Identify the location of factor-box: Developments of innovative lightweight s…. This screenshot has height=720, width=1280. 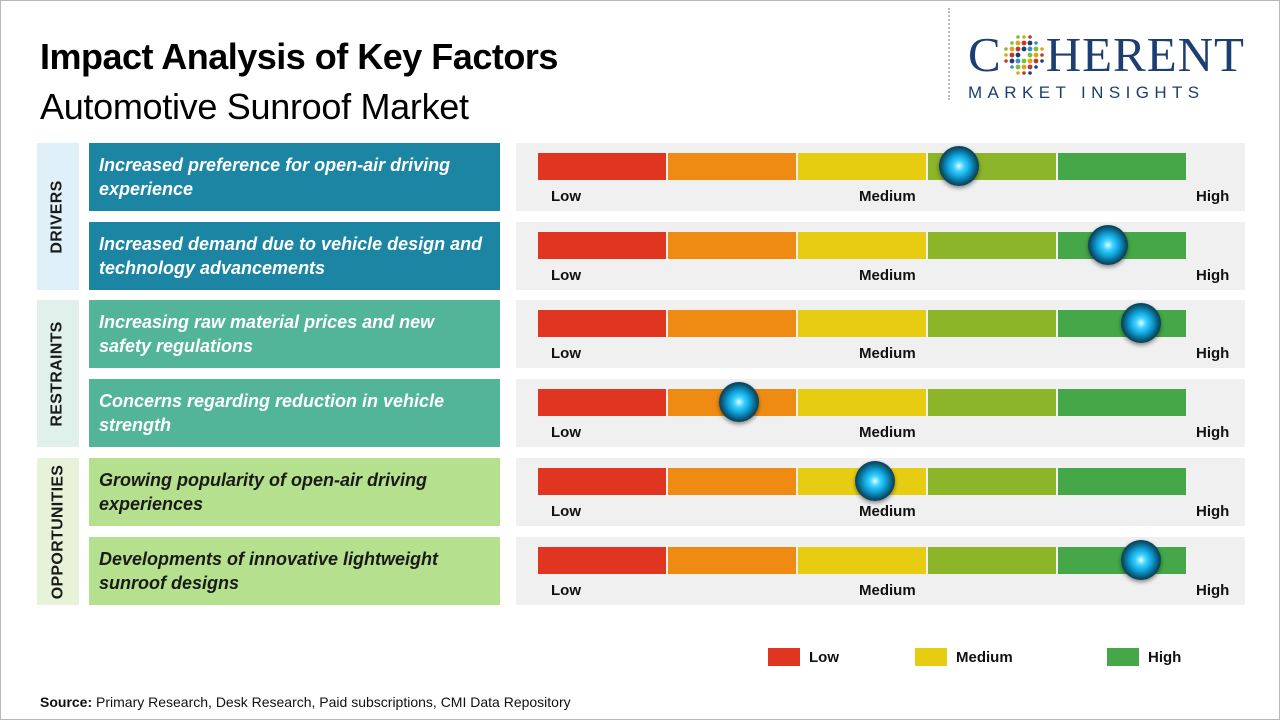
(294, 571).